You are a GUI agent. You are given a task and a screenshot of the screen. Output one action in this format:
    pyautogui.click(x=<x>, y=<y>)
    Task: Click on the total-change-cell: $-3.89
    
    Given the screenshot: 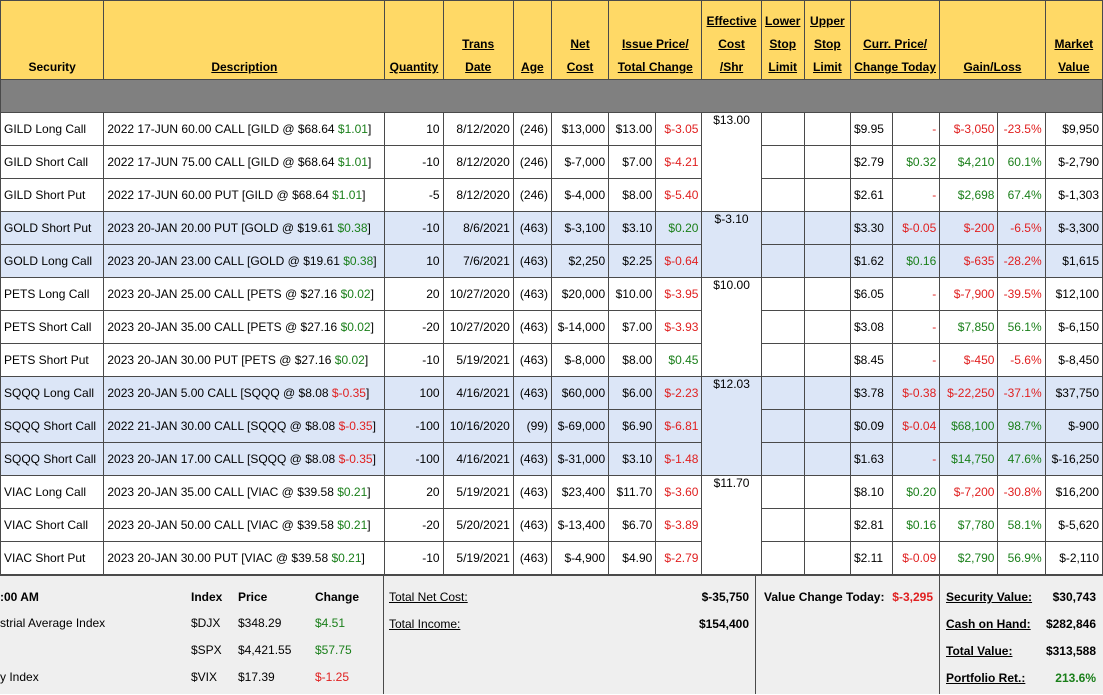 What is the action you would take?
    pyautogui.click(x=679, y=525)
    